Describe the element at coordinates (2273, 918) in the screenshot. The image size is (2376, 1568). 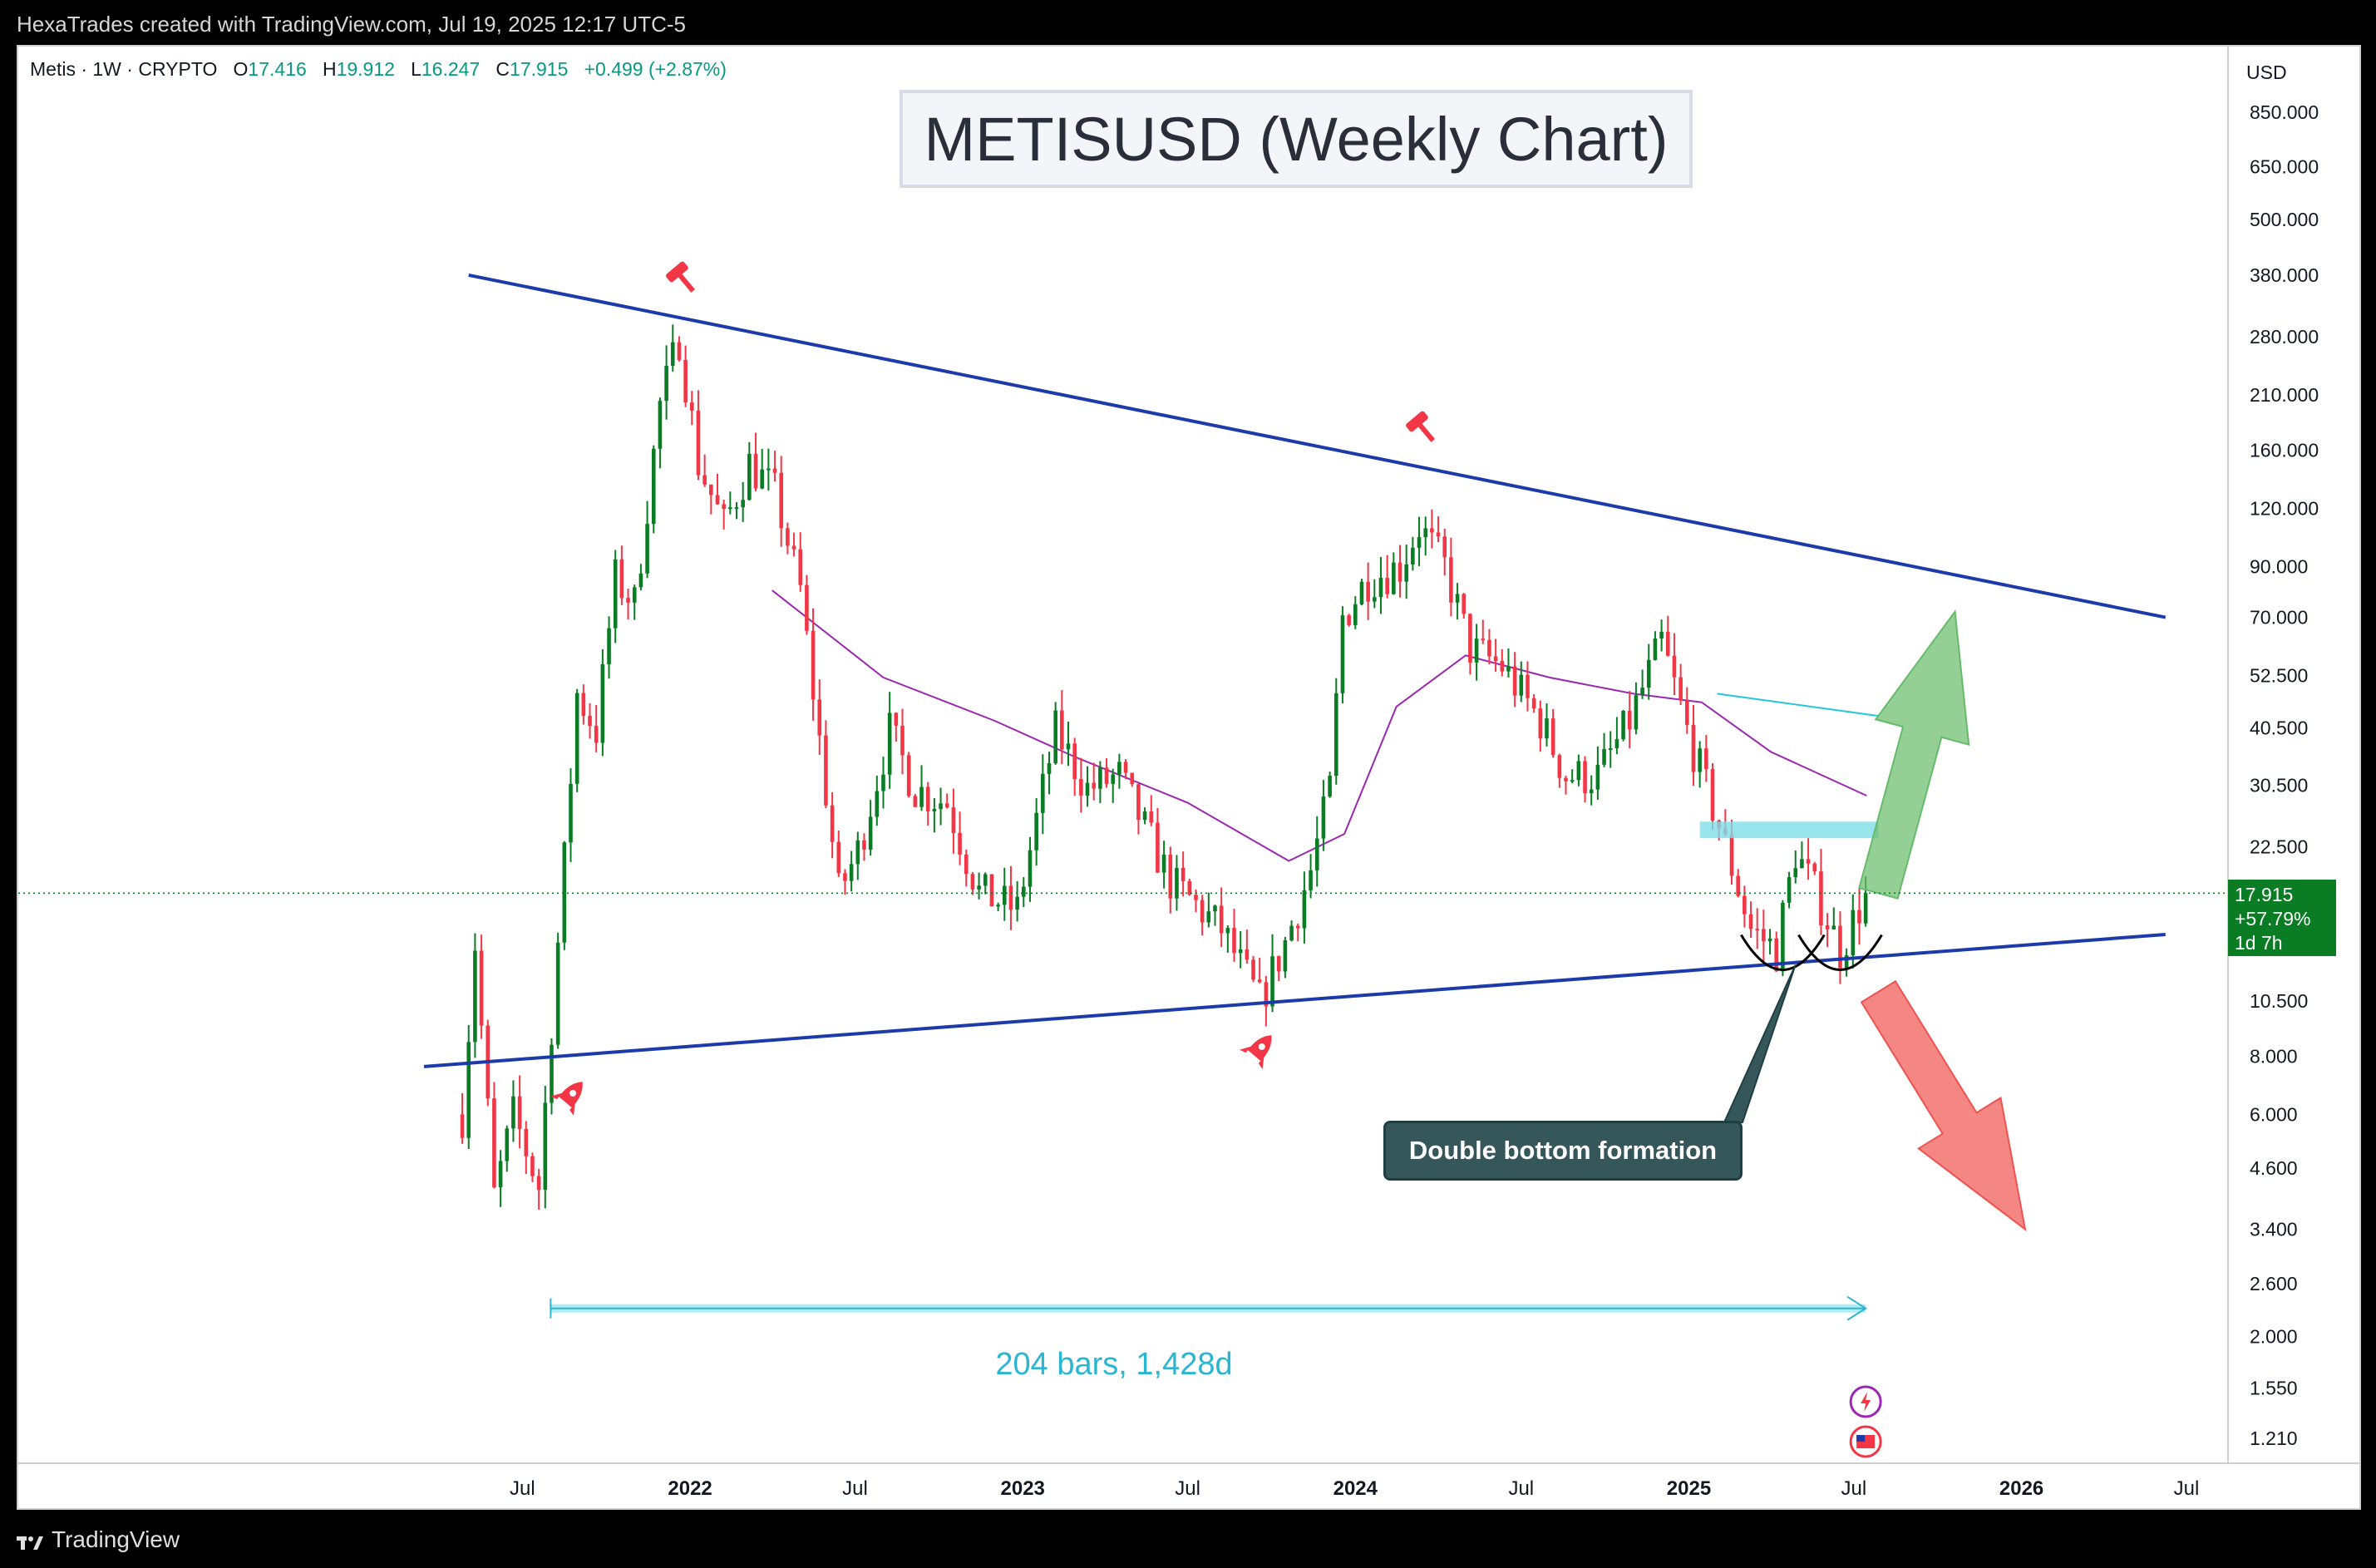
I see `last-price-change: +57.79%` at that location.